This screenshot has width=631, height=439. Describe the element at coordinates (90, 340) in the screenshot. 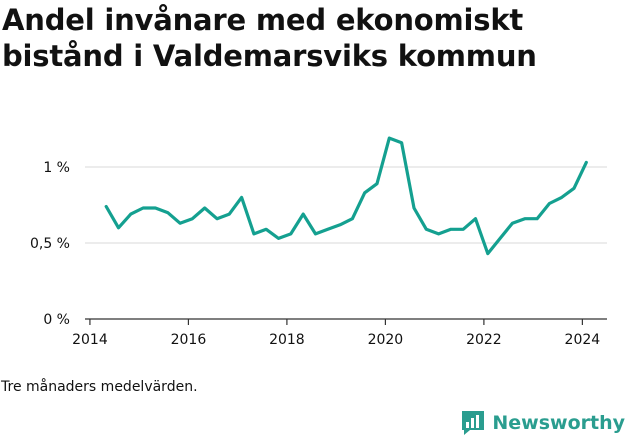

I see `x-tick-label: 2014` at that location.